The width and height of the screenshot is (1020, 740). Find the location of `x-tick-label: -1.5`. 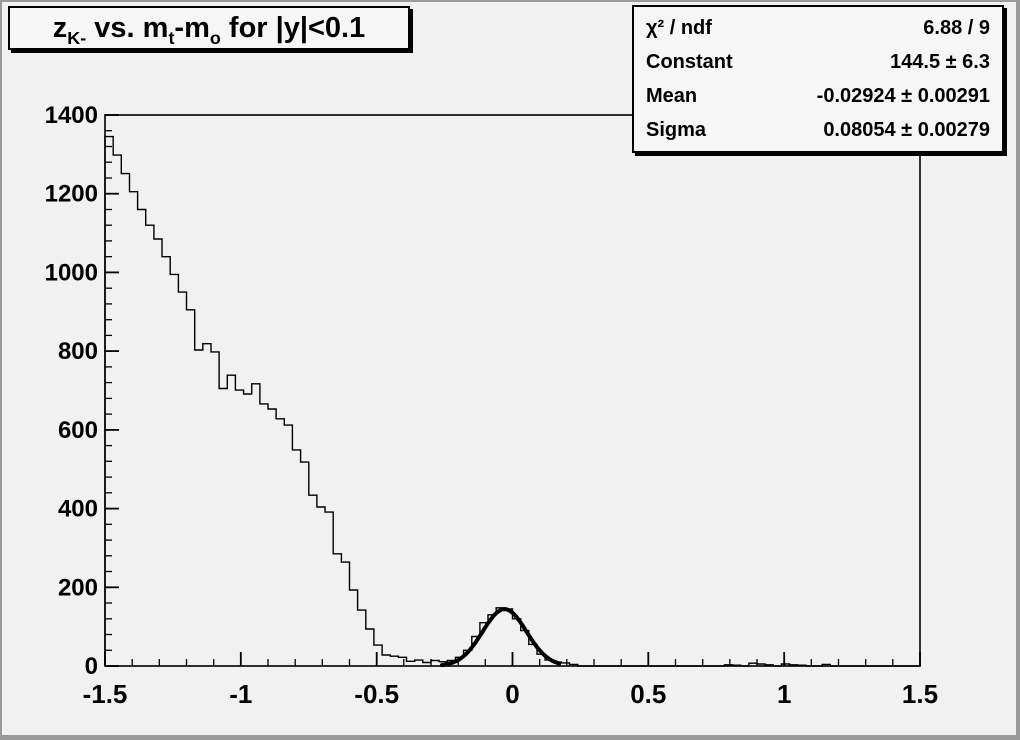

x-tick-label: -1.5 is located at coordinates (105, 694).